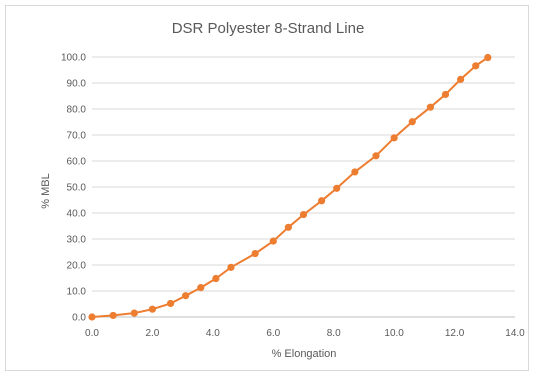 The height and width of the screenshot is (379, 537). Describe the element at coordinates (334, 333) in the screenshot. I see `x-tick-label: 8.0` at that location.